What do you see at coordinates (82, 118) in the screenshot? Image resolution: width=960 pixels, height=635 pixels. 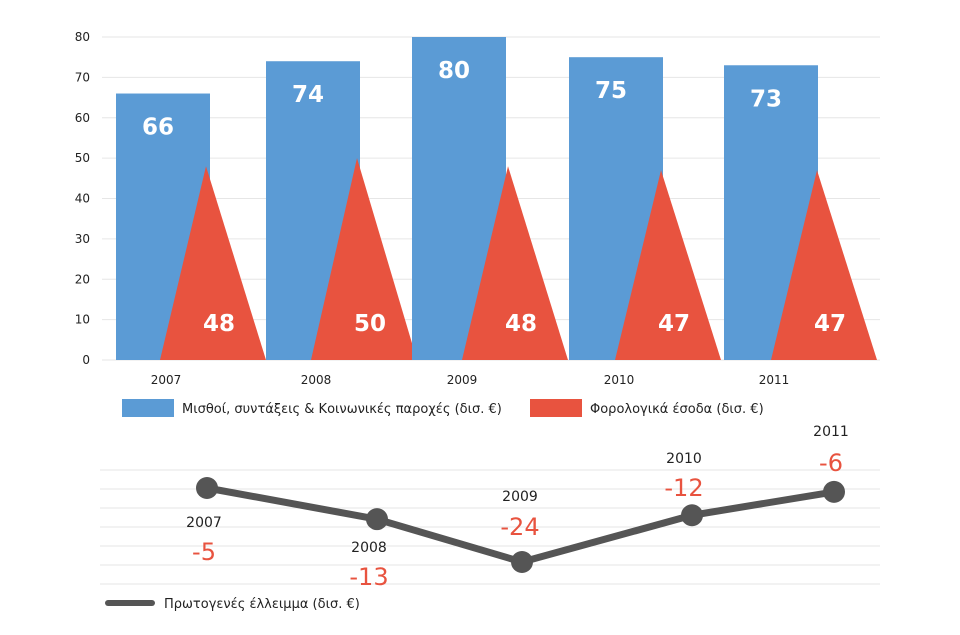 I see `y-tick-label: 60` at bounding box center [82, 118].